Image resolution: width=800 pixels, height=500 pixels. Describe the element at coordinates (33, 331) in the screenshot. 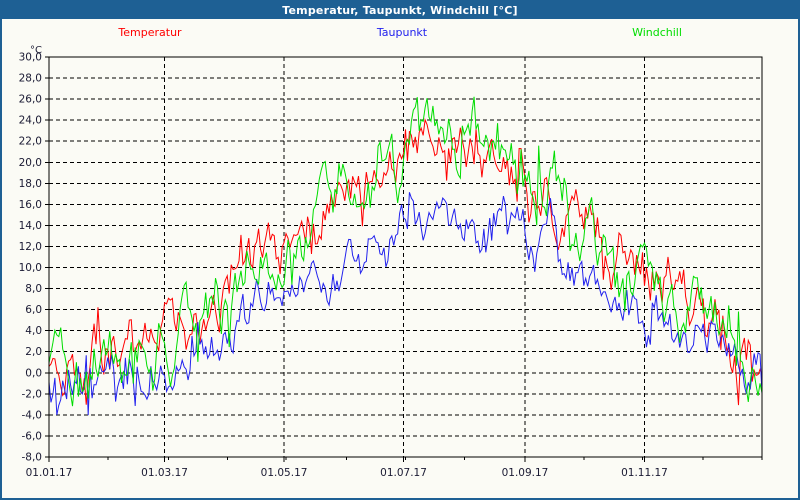

I see `y-axis-tick-label: 4,0` at that location.